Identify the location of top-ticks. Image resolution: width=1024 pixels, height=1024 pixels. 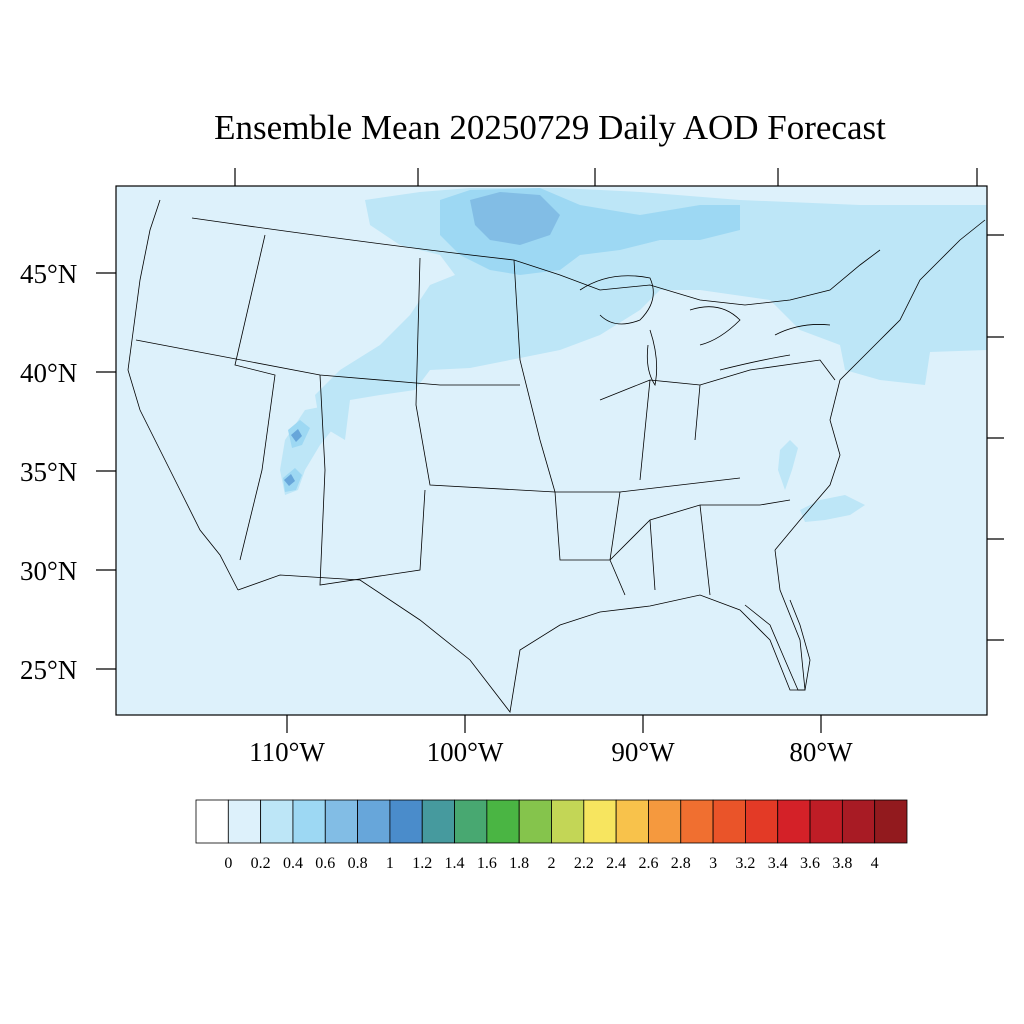
(606, 177).